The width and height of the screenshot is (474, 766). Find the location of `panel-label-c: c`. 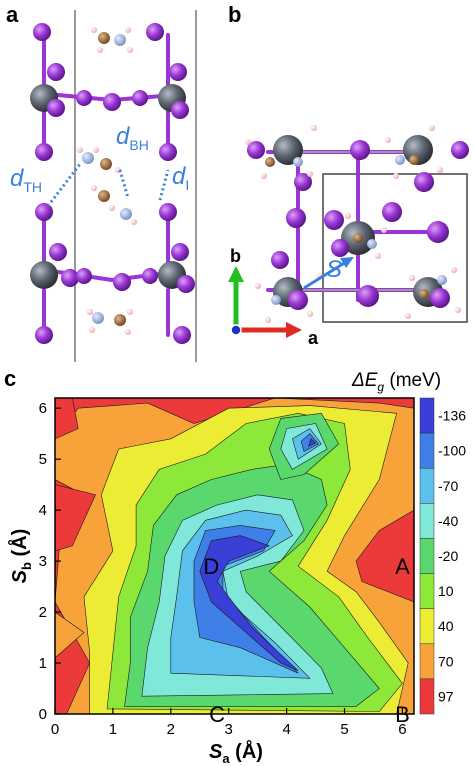

panel-label-c: c is located at coordinates (10, 378).